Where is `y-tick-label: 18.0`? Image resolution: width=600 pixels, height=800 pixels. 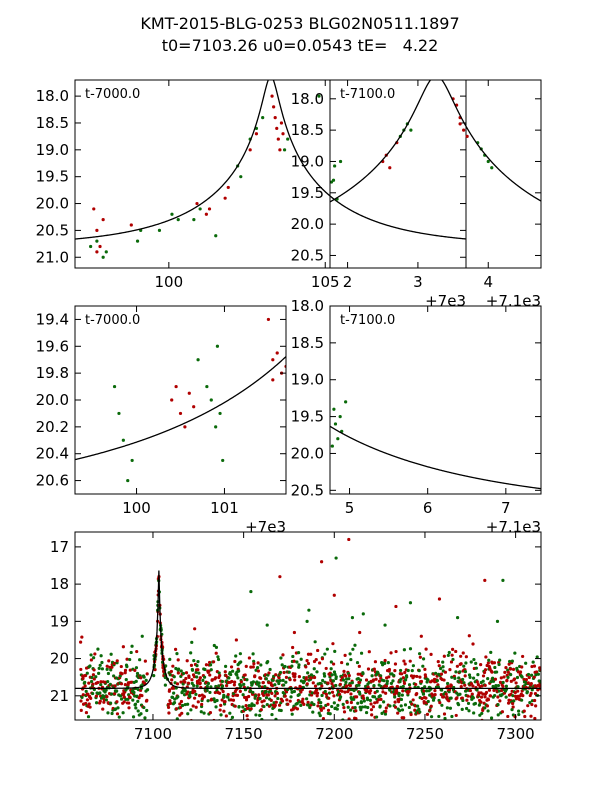 y-tick-label: 18.0 is located at coordinates (52, 96).